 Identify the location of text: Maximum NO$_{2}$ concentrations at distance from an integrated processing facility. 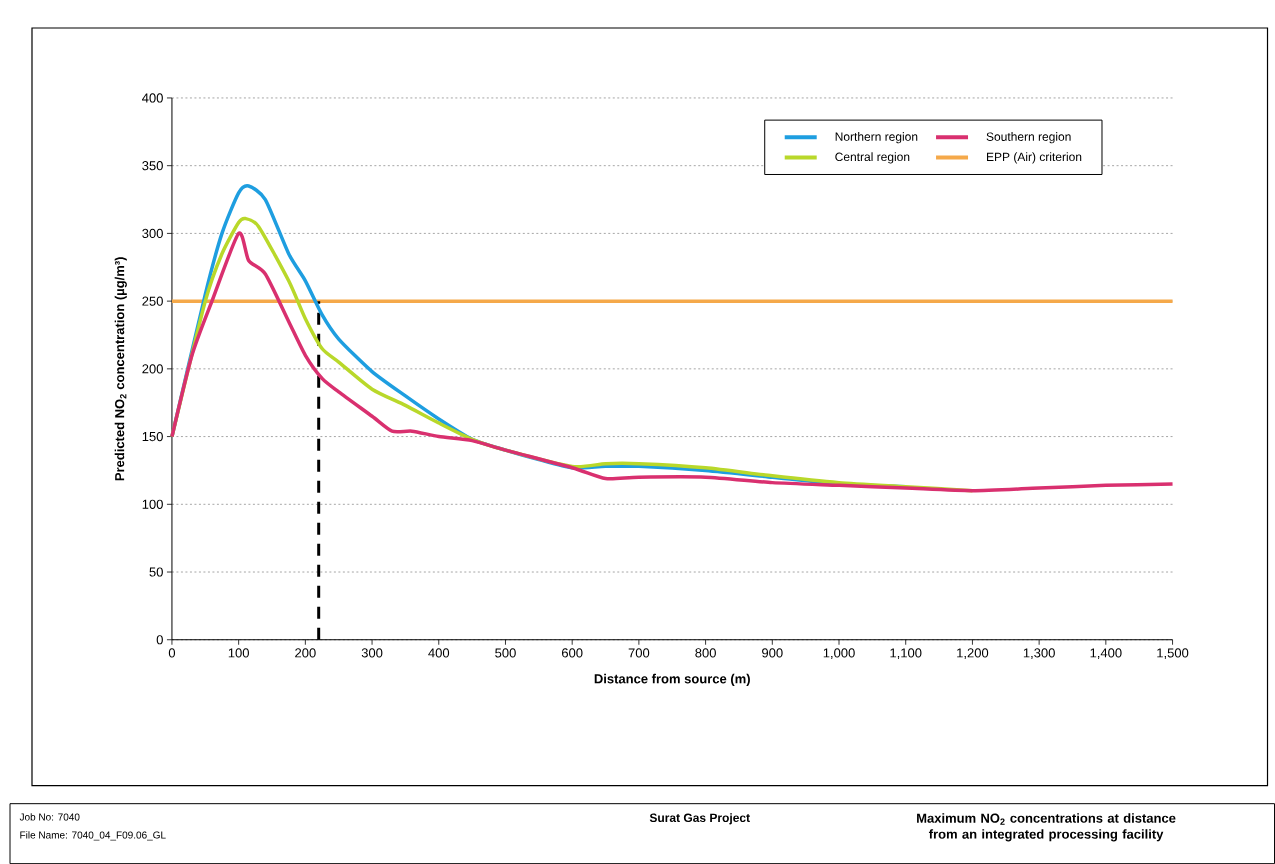
(1046, 827).